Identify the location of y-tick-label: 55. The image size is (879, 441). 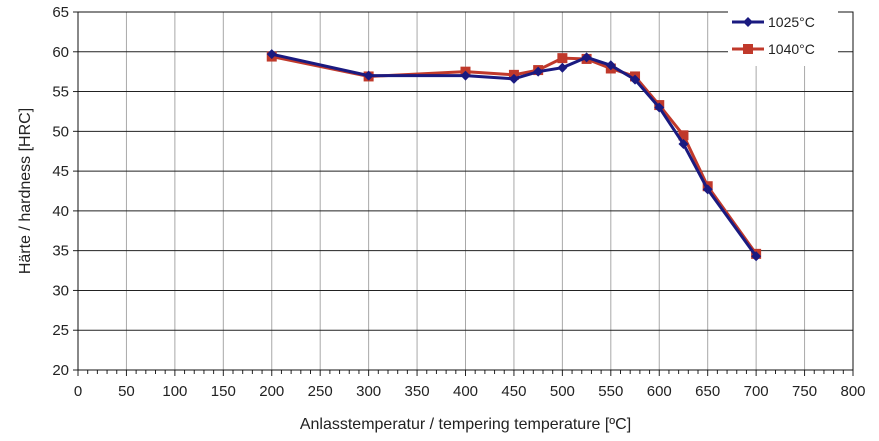
(60, 92).